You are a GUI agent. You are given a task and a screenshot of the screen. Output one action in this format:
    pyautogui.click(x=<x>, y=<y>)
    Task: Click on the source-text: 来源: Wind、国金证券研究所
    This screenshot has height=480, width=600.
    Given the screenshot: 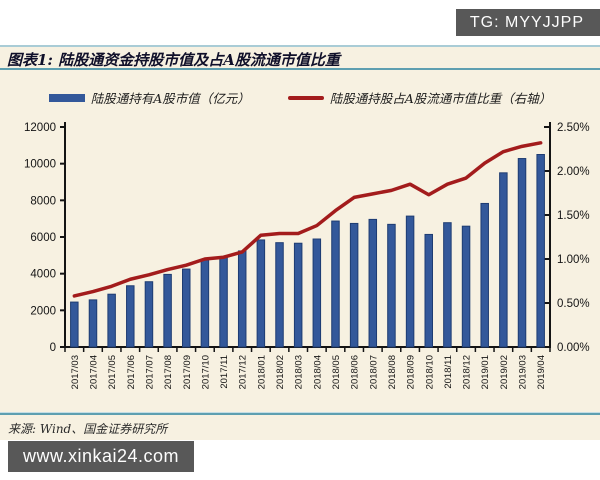 What is the action you would take?
    pyautogui.click(x=88, y=429)
    